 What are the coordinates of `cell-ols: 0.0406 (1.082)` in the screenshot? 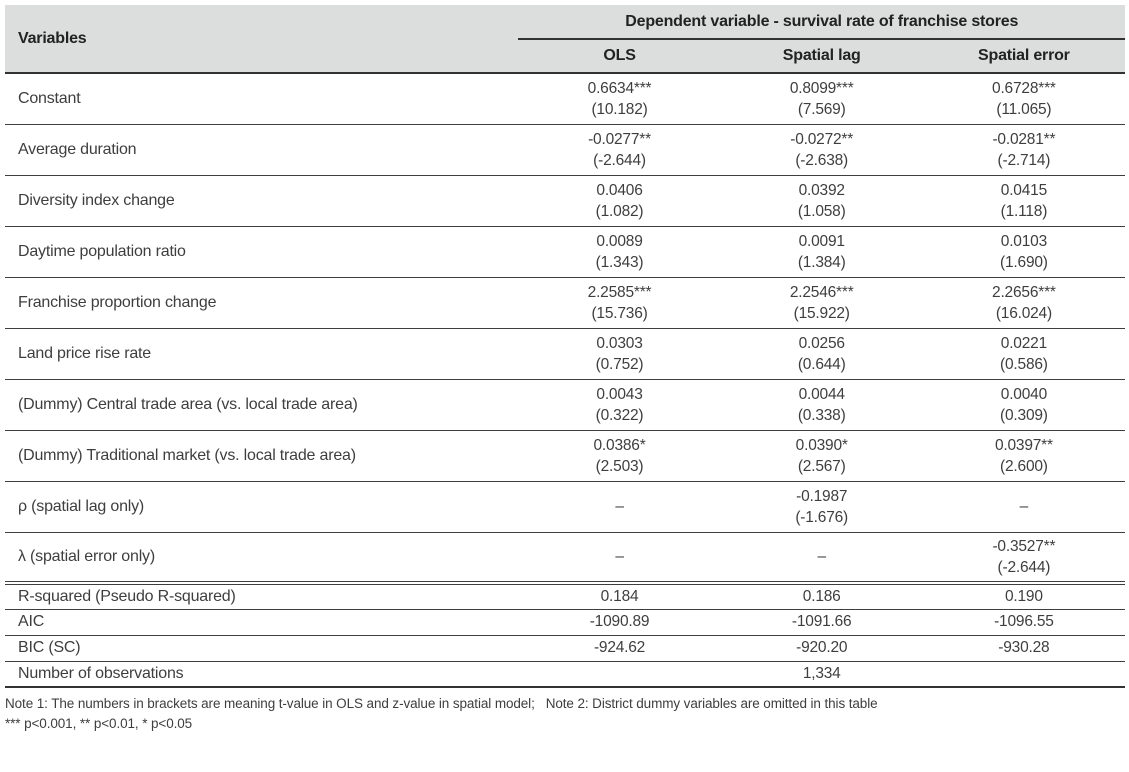 It's located at (619, 201).